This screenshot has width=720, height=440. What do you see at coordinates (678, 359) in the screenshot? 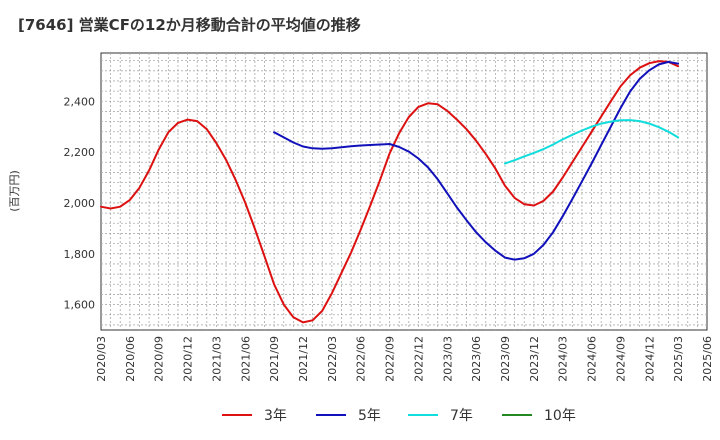
I see `x-tick-label: 2025/03` at bounding box center [678, 359].